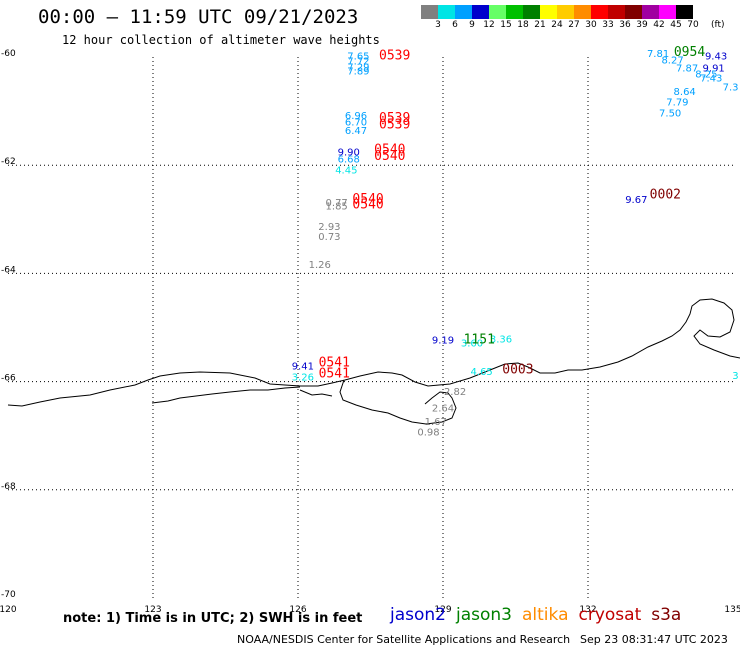  What do you see at coordinates (540, 25) in the screenshot?
I see `legend-label: 21` at bounding box center [540, 25].